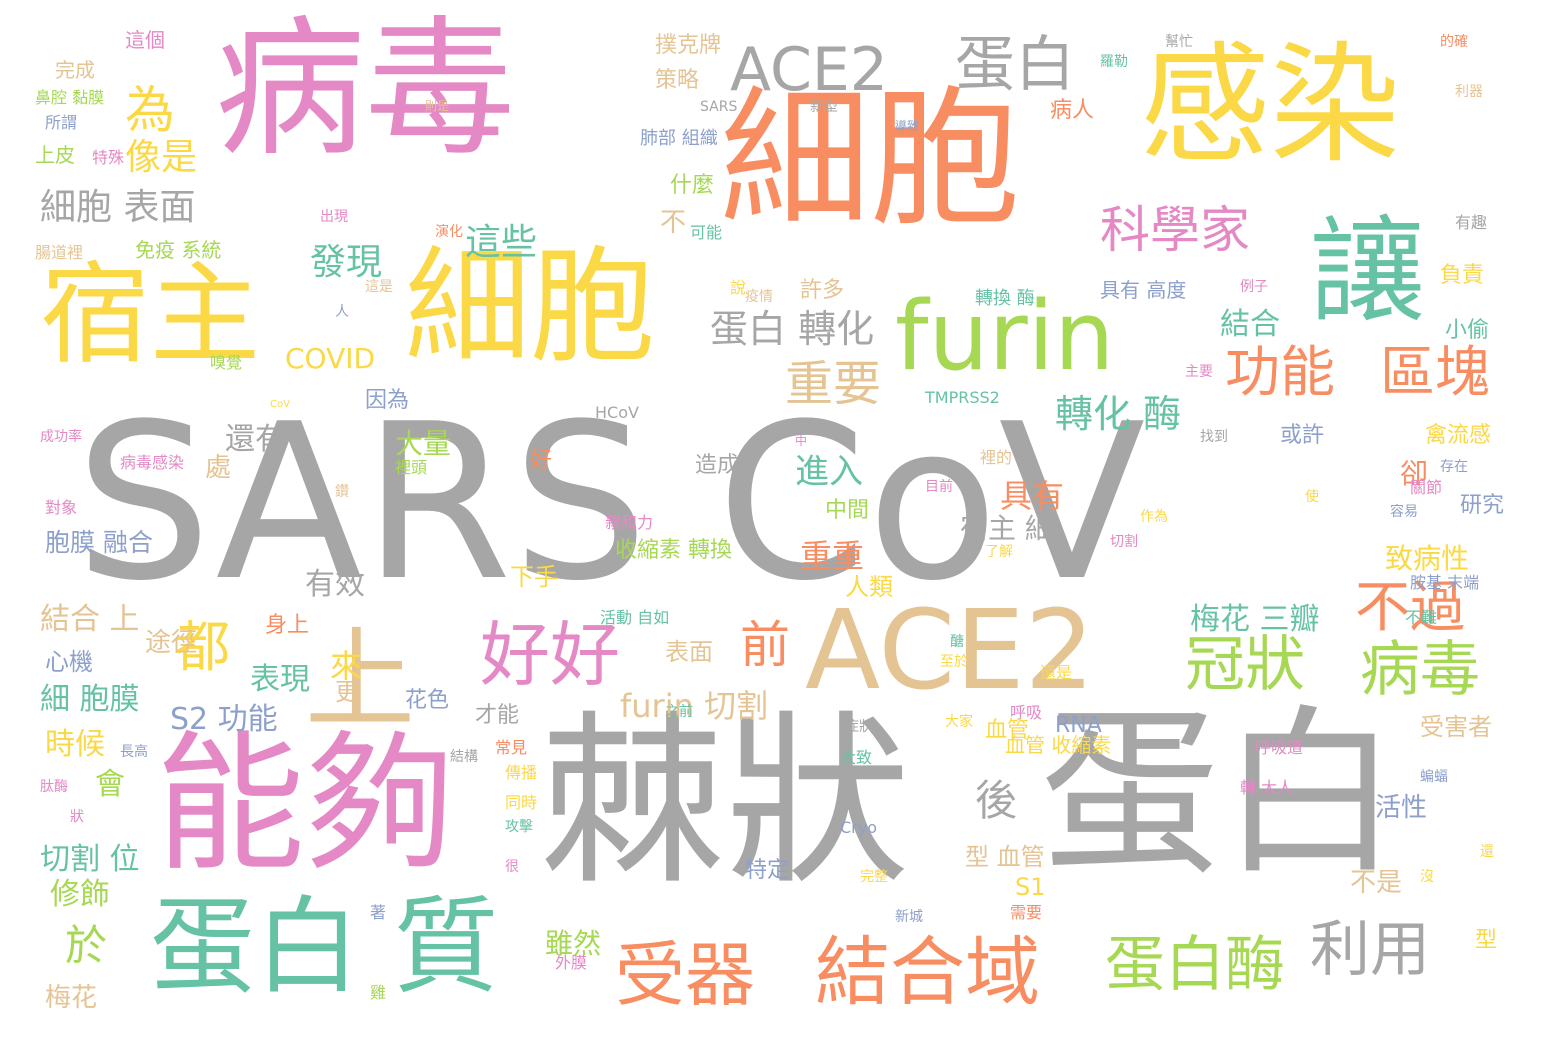  I want to click on cloud-word: 表現, so click(280, 679).